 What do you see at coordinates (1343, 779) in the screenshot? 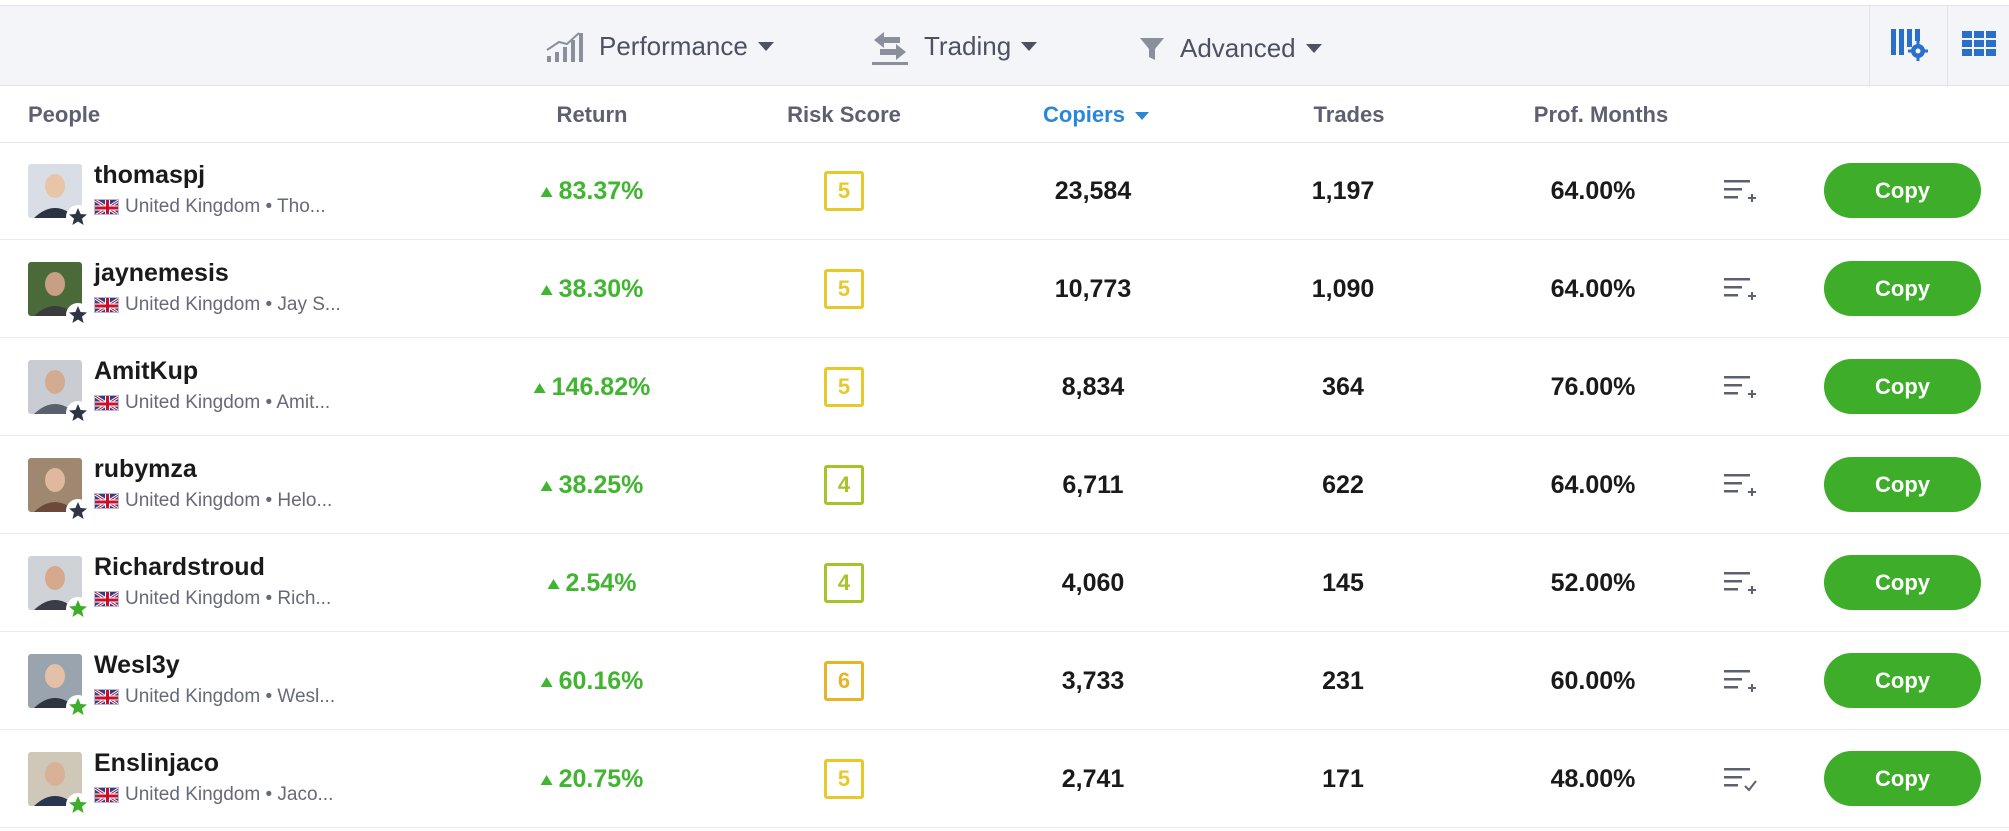
I see `trades-value: 171` at bounding box center [1343, 779].